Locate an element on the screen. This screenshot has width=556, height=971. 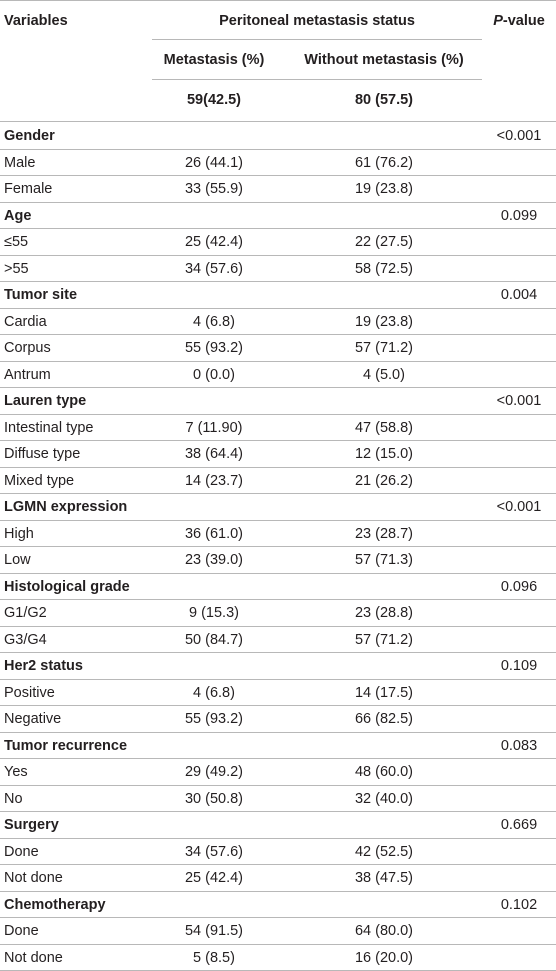
p-value-cell: 0.102 is located at coordinates (519, 905).